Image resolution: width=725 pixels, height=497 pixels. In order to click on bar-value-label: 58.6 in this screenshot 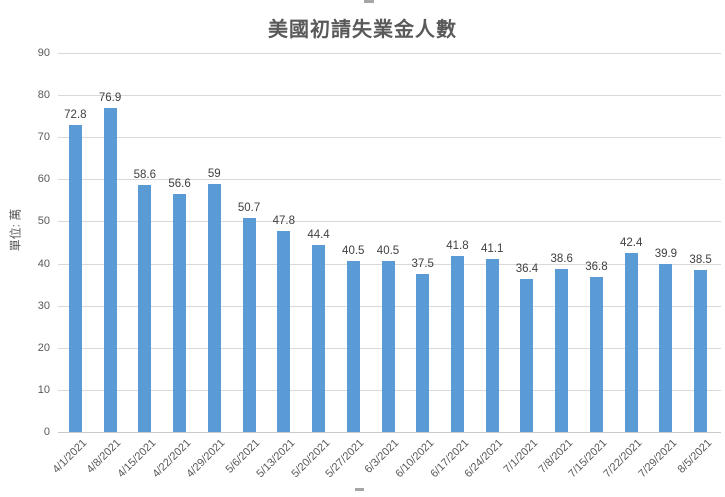, I will do `click(145, 175)`.